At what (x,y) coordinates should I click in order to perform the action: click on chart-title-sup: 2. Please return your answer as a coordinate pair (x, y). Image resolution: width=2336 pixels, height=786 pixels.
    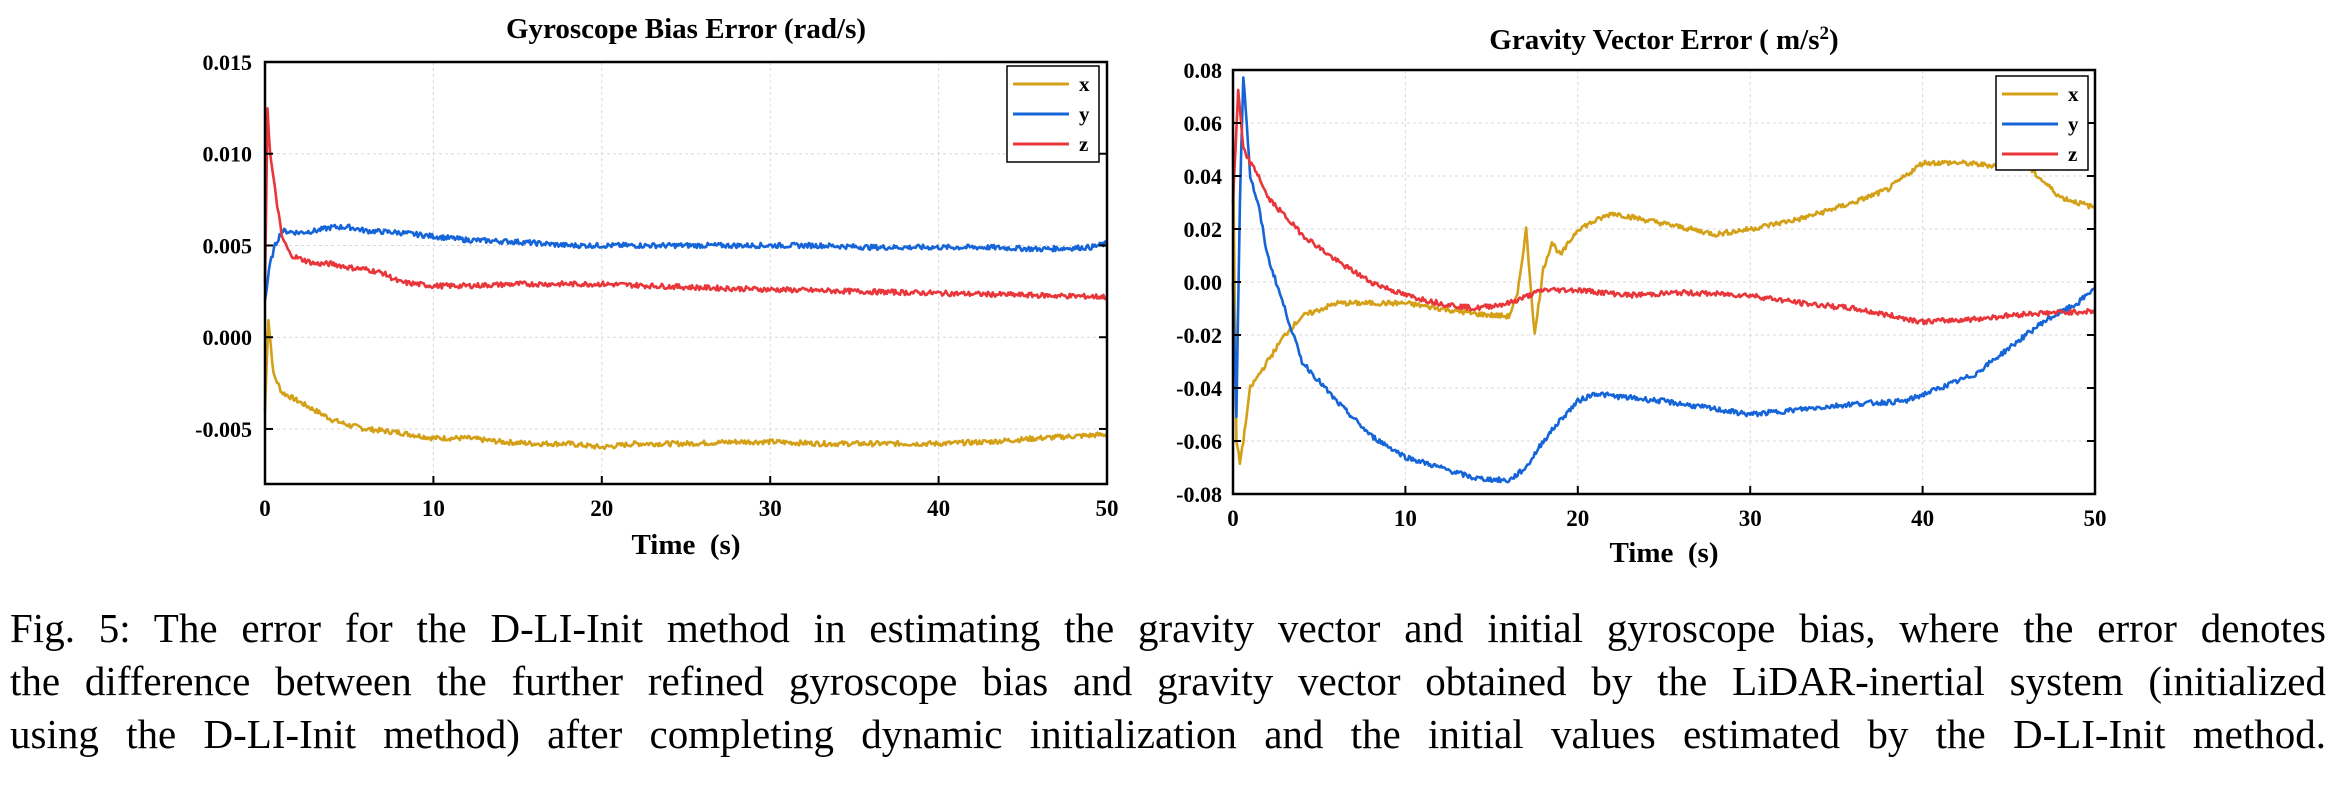
    Looking at the image, I should click on (1825, 33).